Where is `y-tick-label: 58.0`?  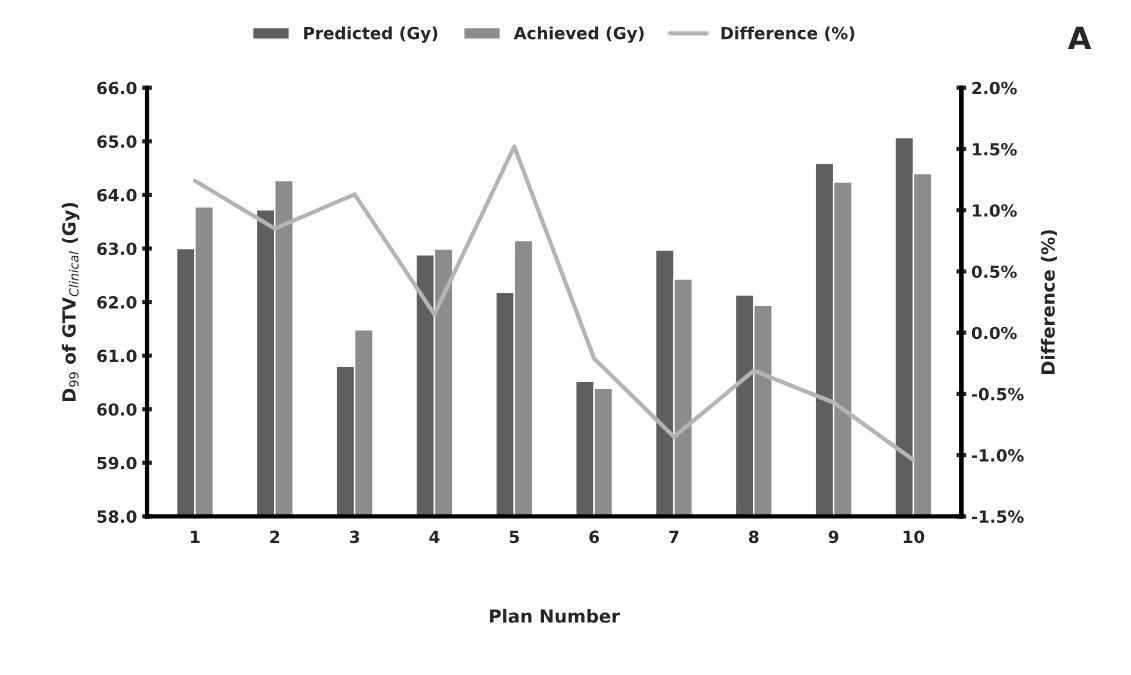 y-tick-label: 58.0 is located at coordinates (117, 516).